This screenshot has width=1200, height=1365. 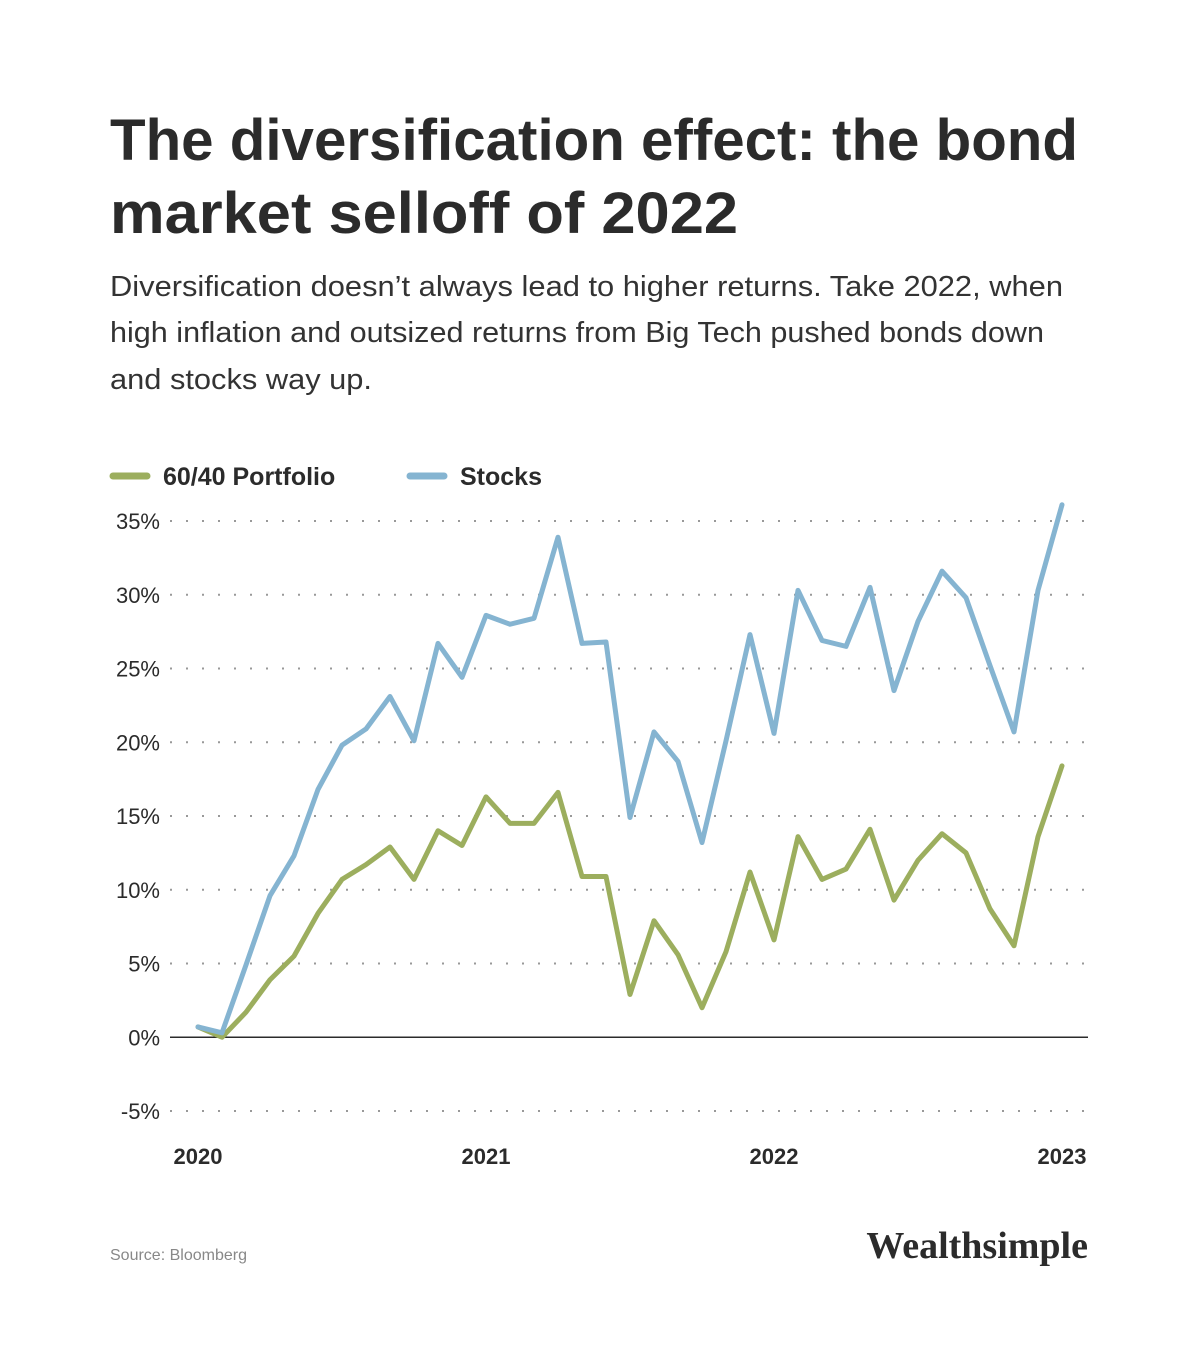 What do you see at coordinates (630, 901) in the screenshot?
I see `series-line` at bounding box center [630, 901].